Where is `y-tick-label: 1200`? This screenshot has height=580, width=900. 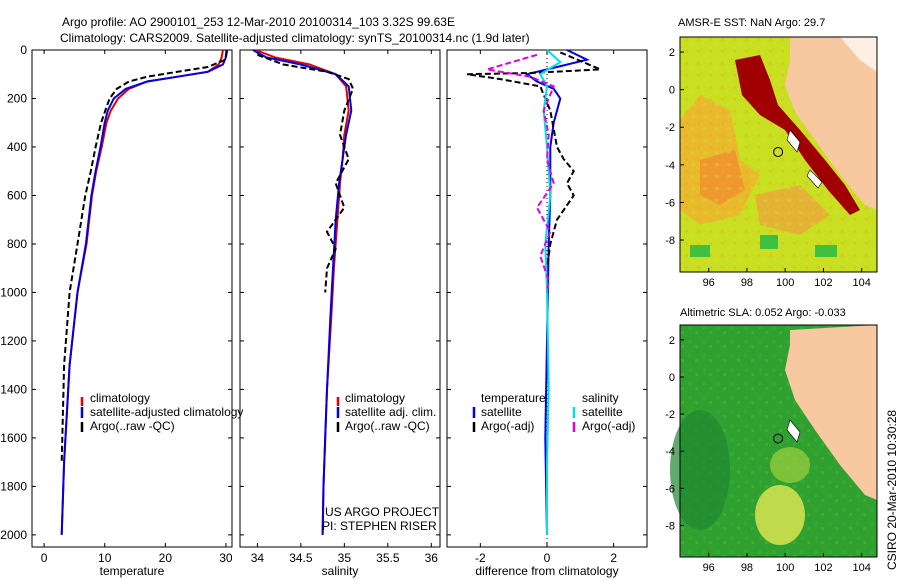 y-tick-label: 1200 is located at coordinates (13, 341).